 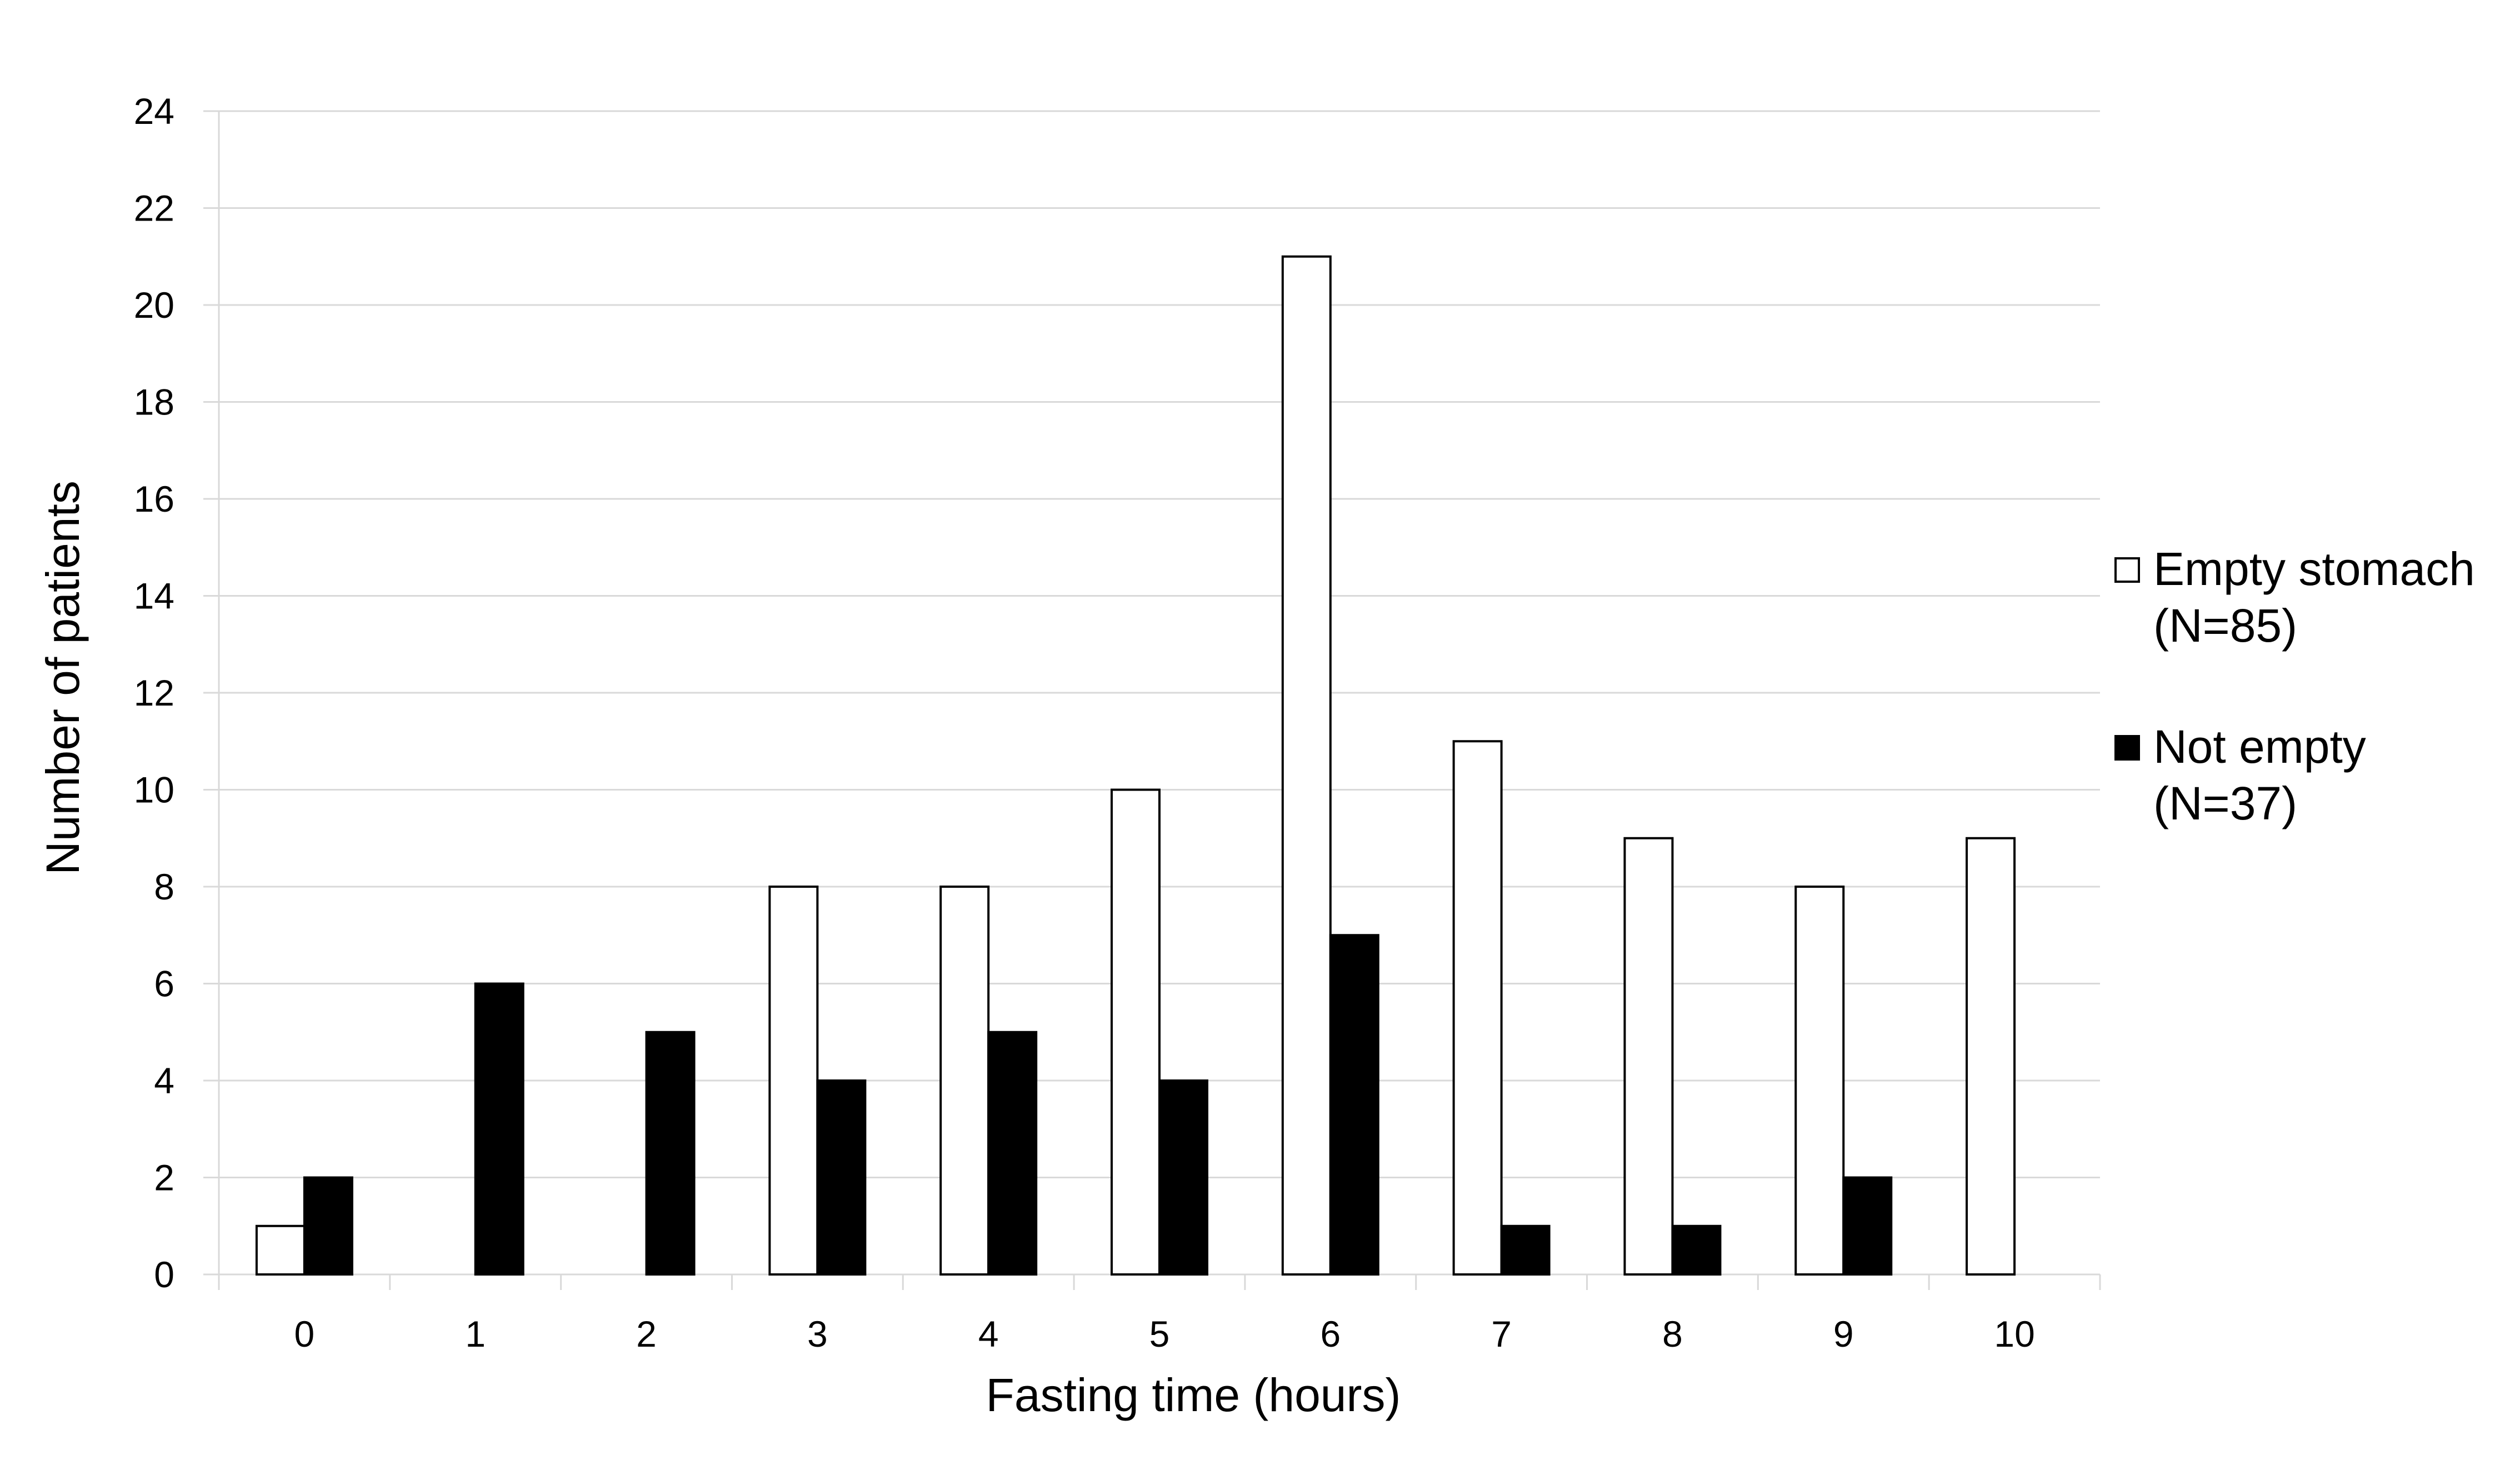 I want to click on x-tick-label: 0, so click(x=304, y=1334).